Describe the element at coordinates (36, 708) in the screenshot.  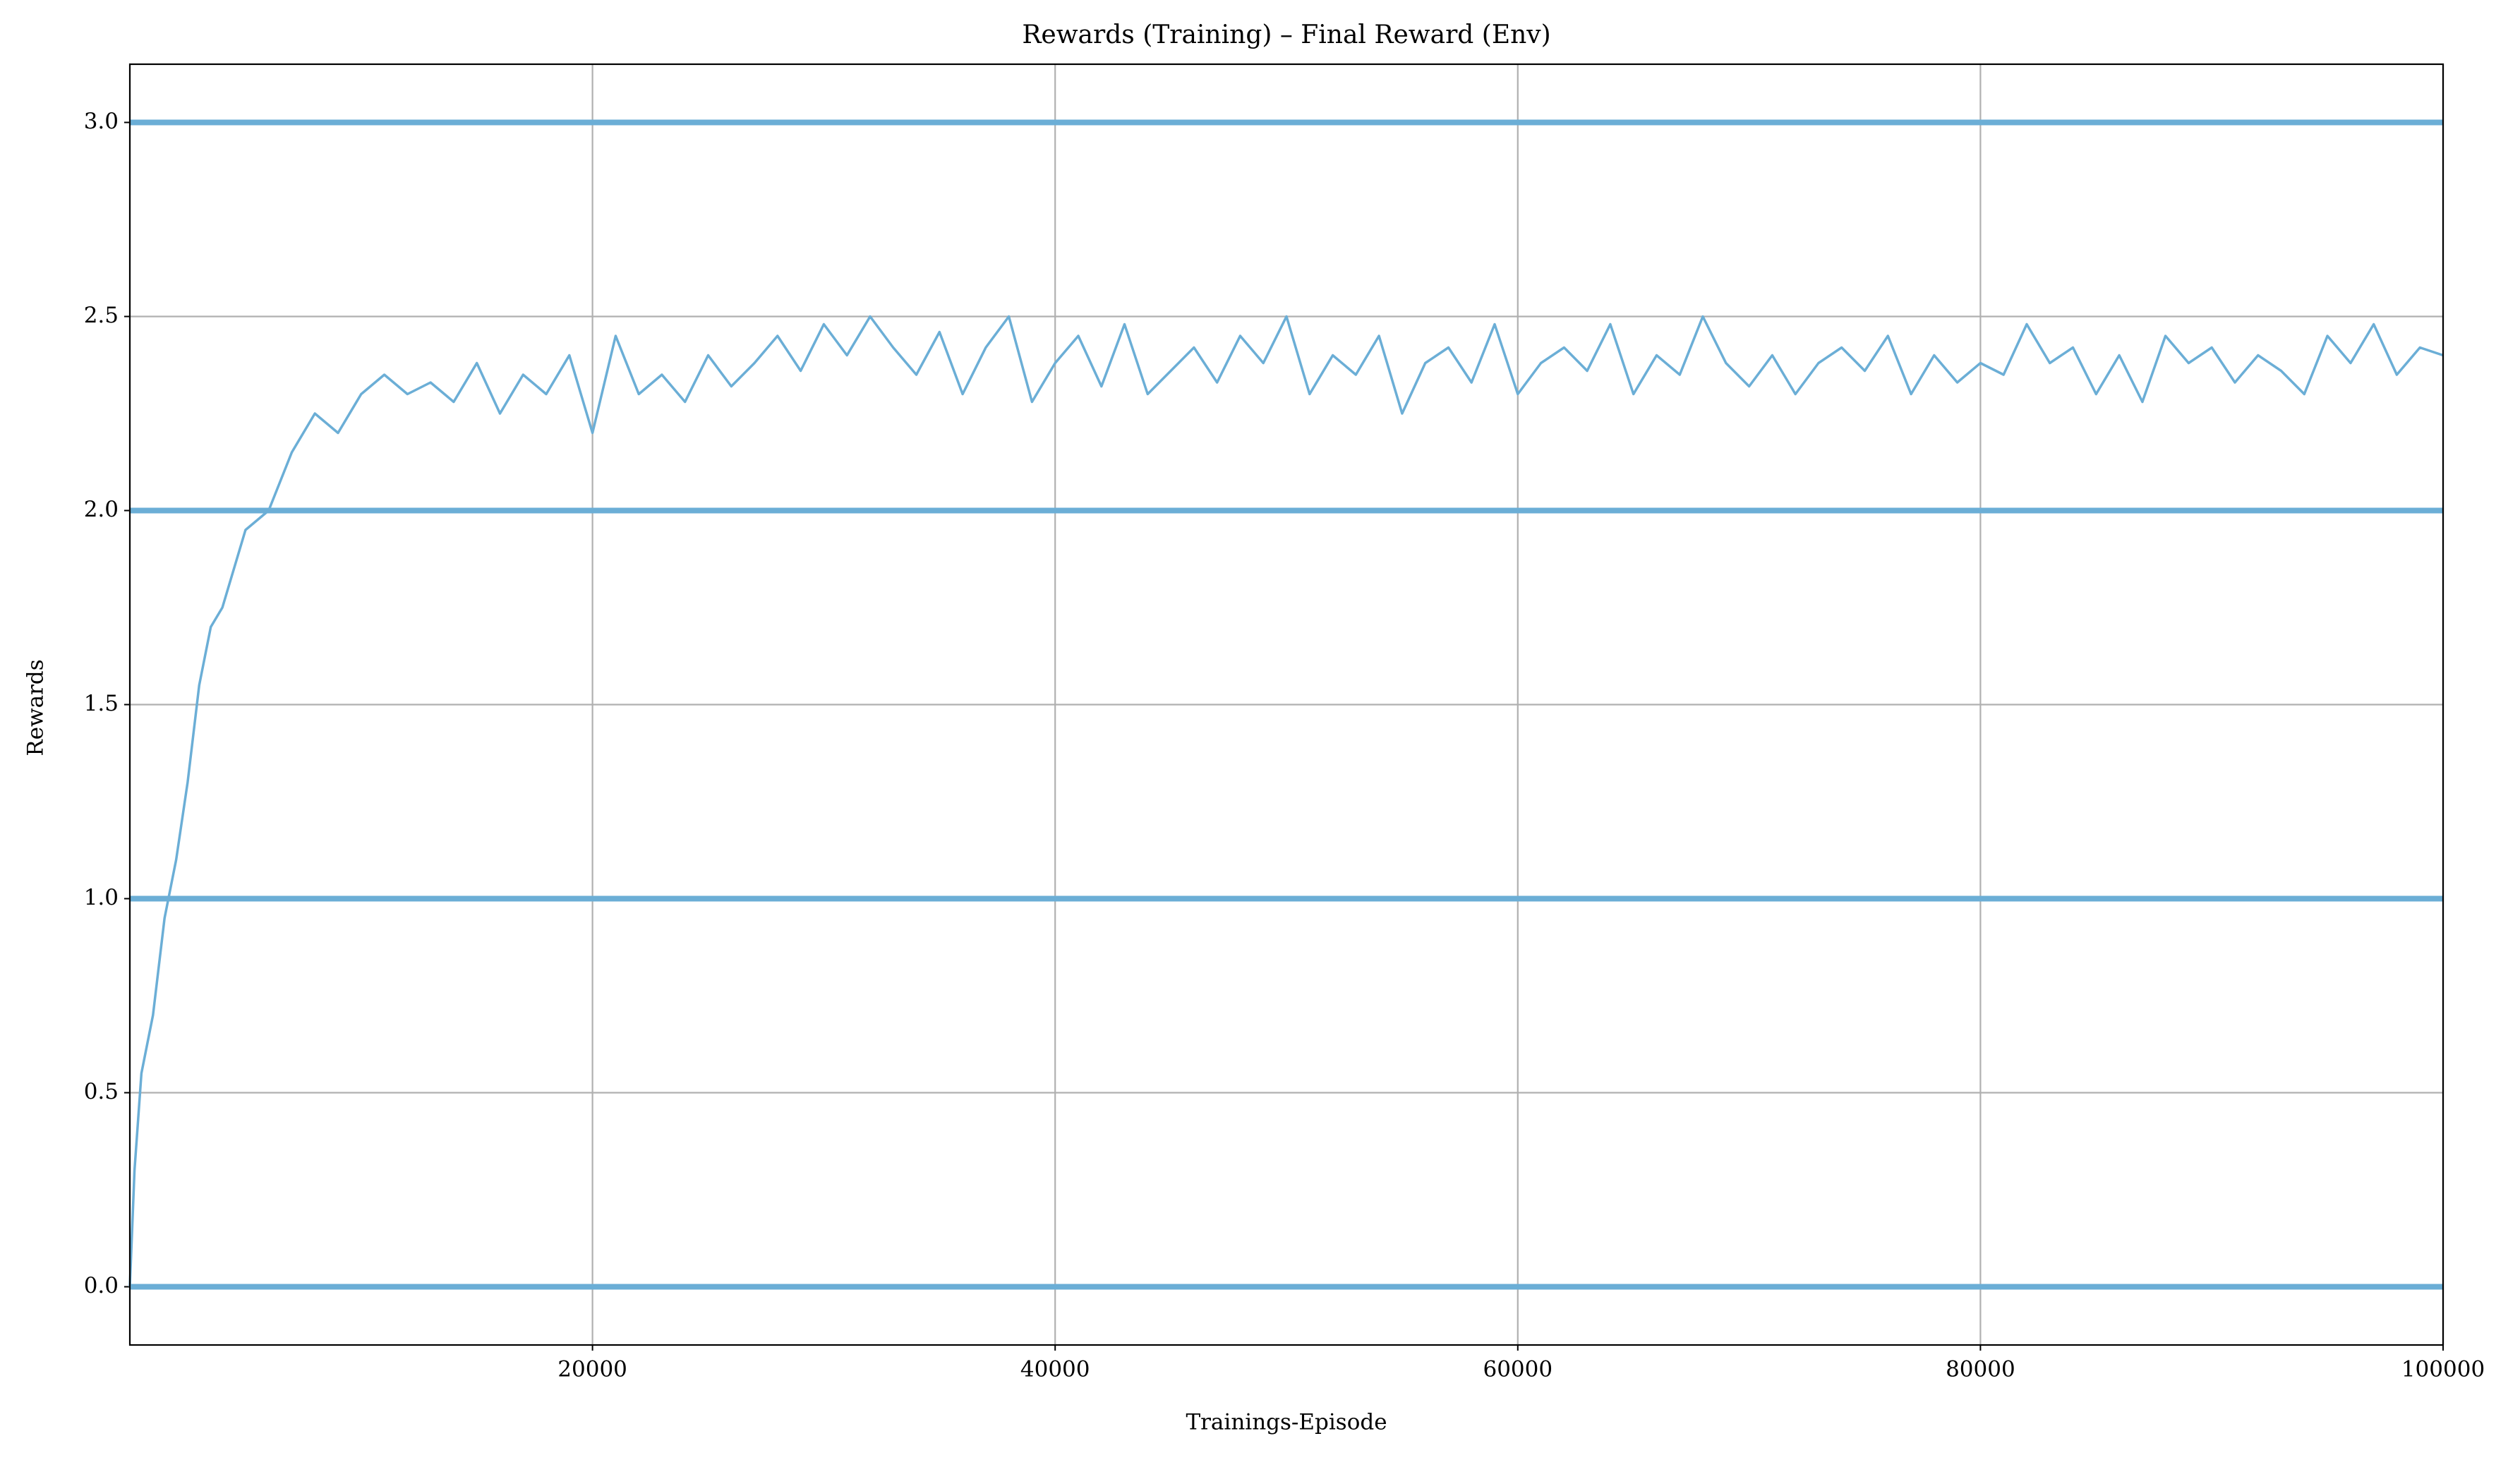
I see `y-axis-label: Rewards` at that location.